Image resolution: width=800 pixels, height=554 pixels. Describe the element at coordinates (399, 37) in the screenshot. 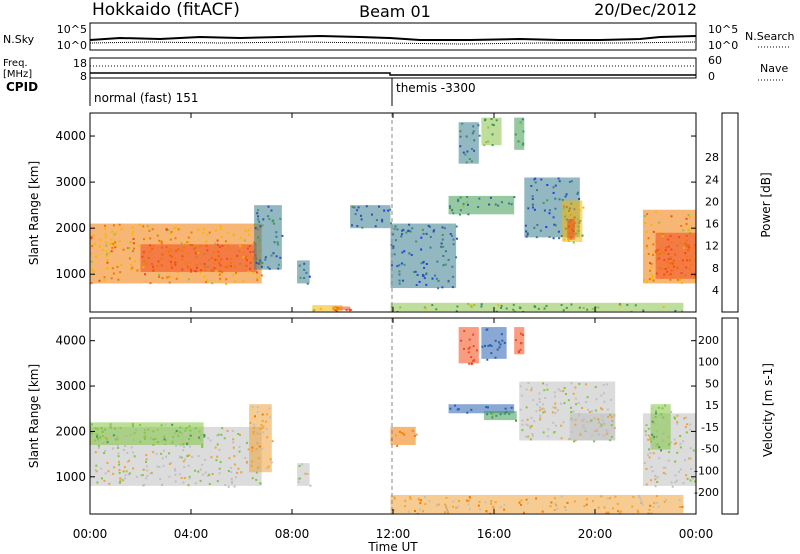

I see `nsky-panel: N.Sky 10^5 10^0 N.Search 10^5 10^0` at that location.